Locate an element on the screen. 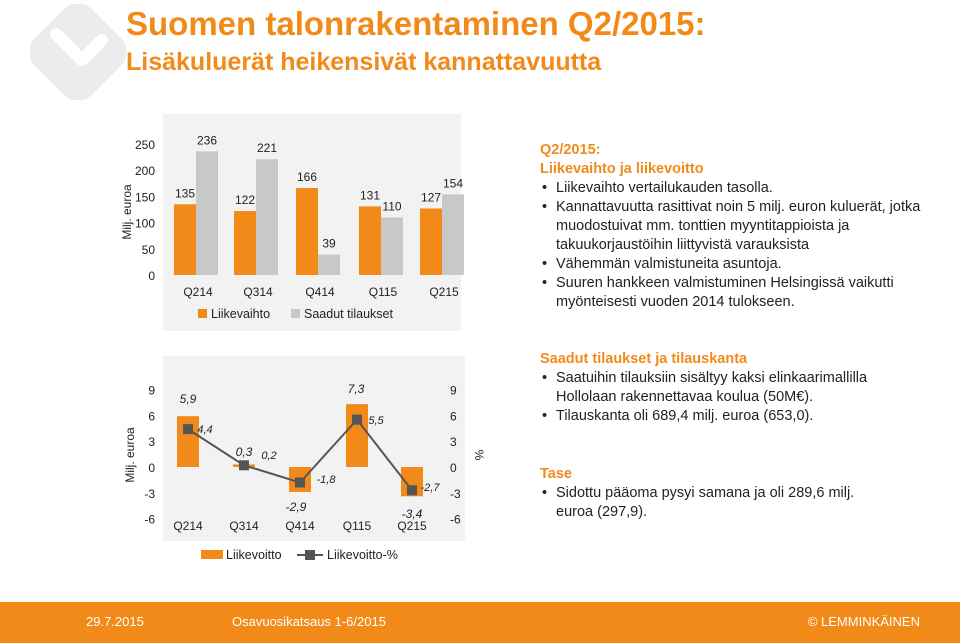 The image size is (960, 643). legend-swatch-marker is located at coordinates (310, 555).